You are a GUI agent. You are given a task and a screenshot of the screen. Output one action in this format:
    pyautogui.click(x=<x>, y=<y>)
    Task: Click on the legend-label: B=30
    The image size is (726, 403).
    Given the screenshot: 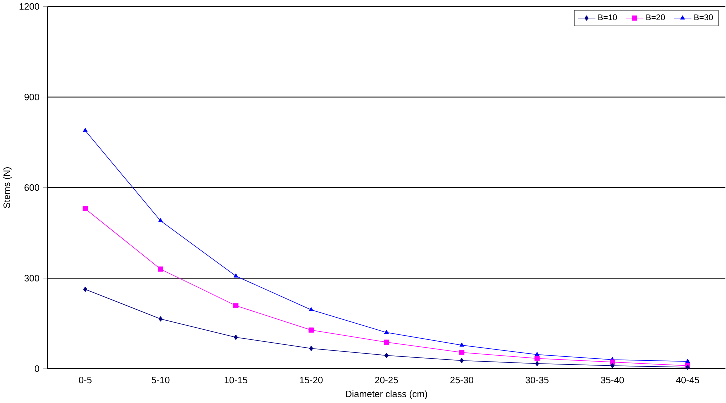 What is the action you would take?
    pyautogui.click(x=704, y=17)
    